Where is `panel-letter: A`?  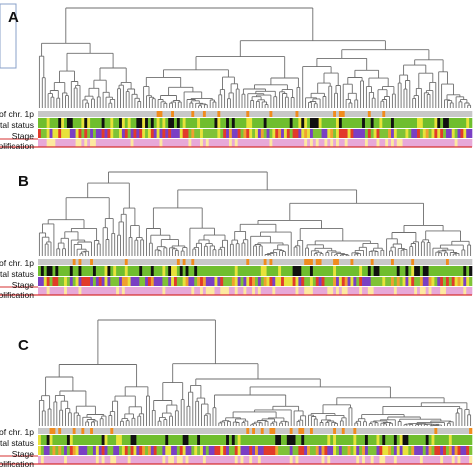
panel-letter: A is located at coordinates (13, 17).